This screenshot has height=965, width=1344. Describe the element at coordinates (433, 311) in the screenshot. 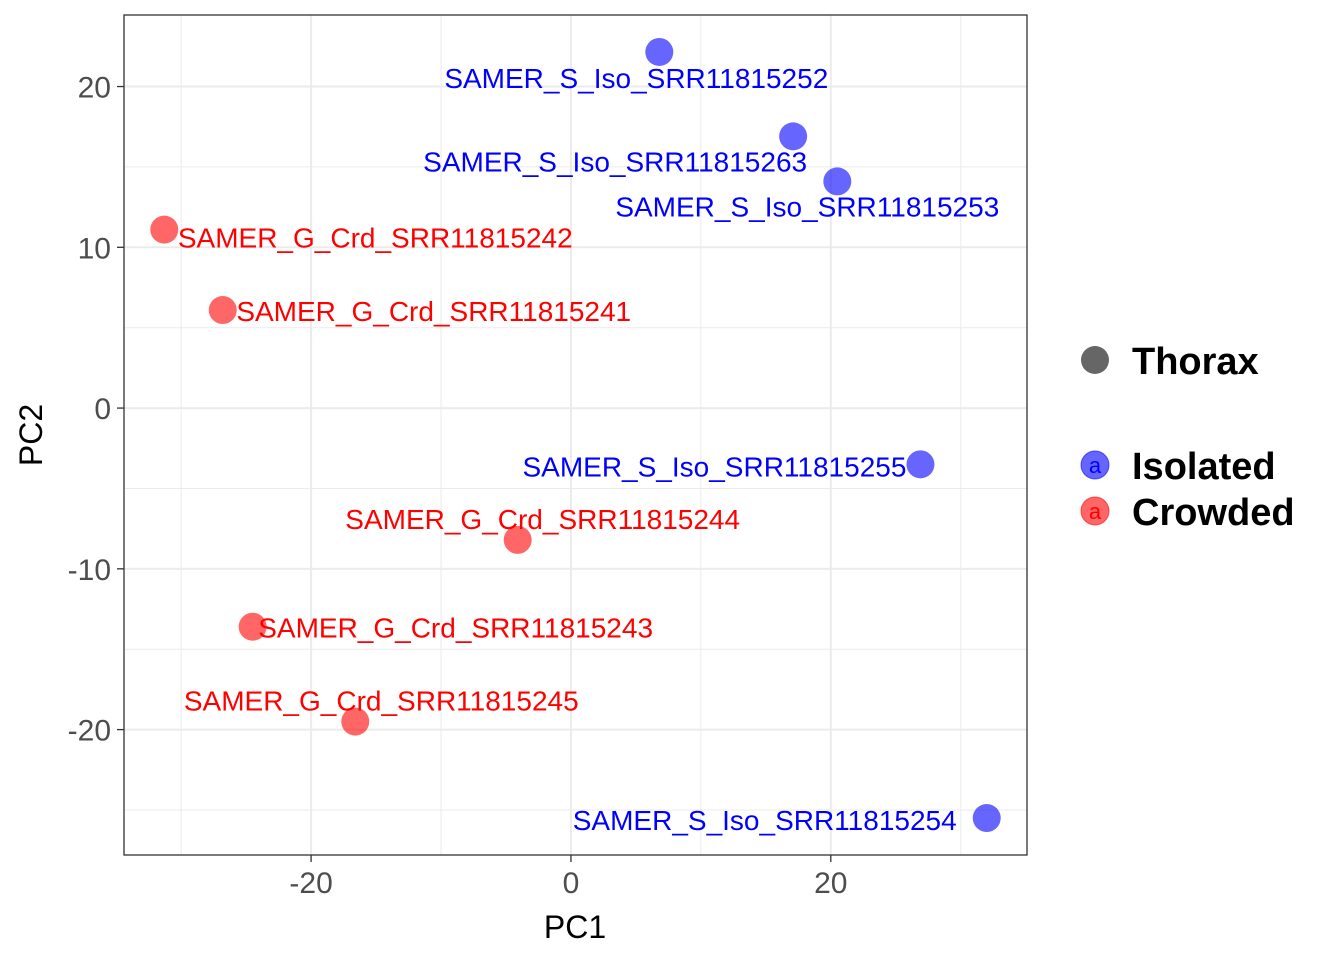

I see `point-label: SAMER_G_Crd_SRR11815241` at that location.